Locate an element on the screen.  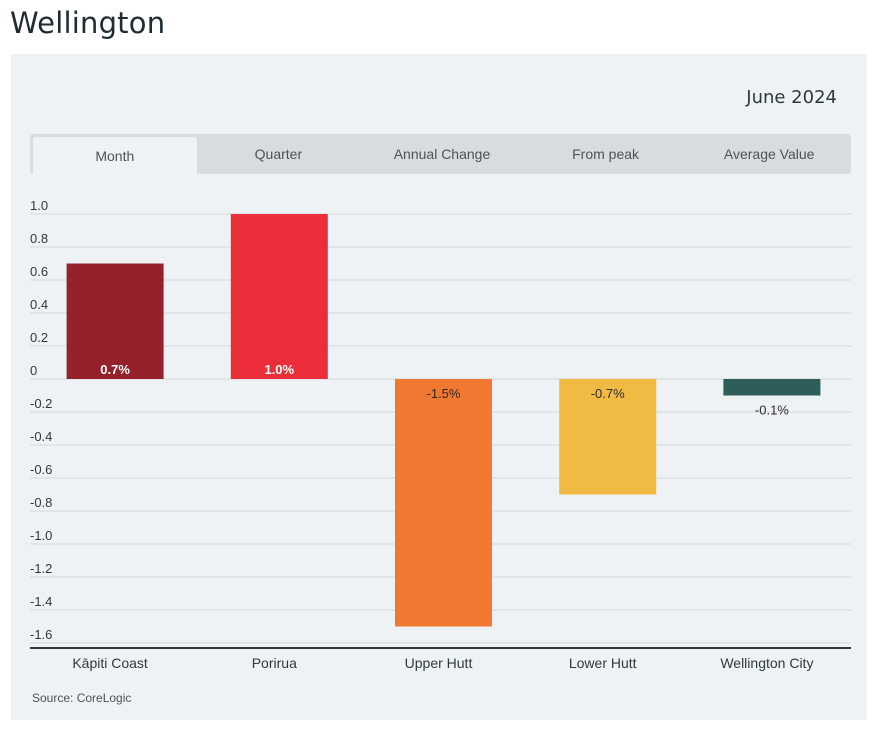
tab-average-value: Average Value is located at coordinates (769, 154).